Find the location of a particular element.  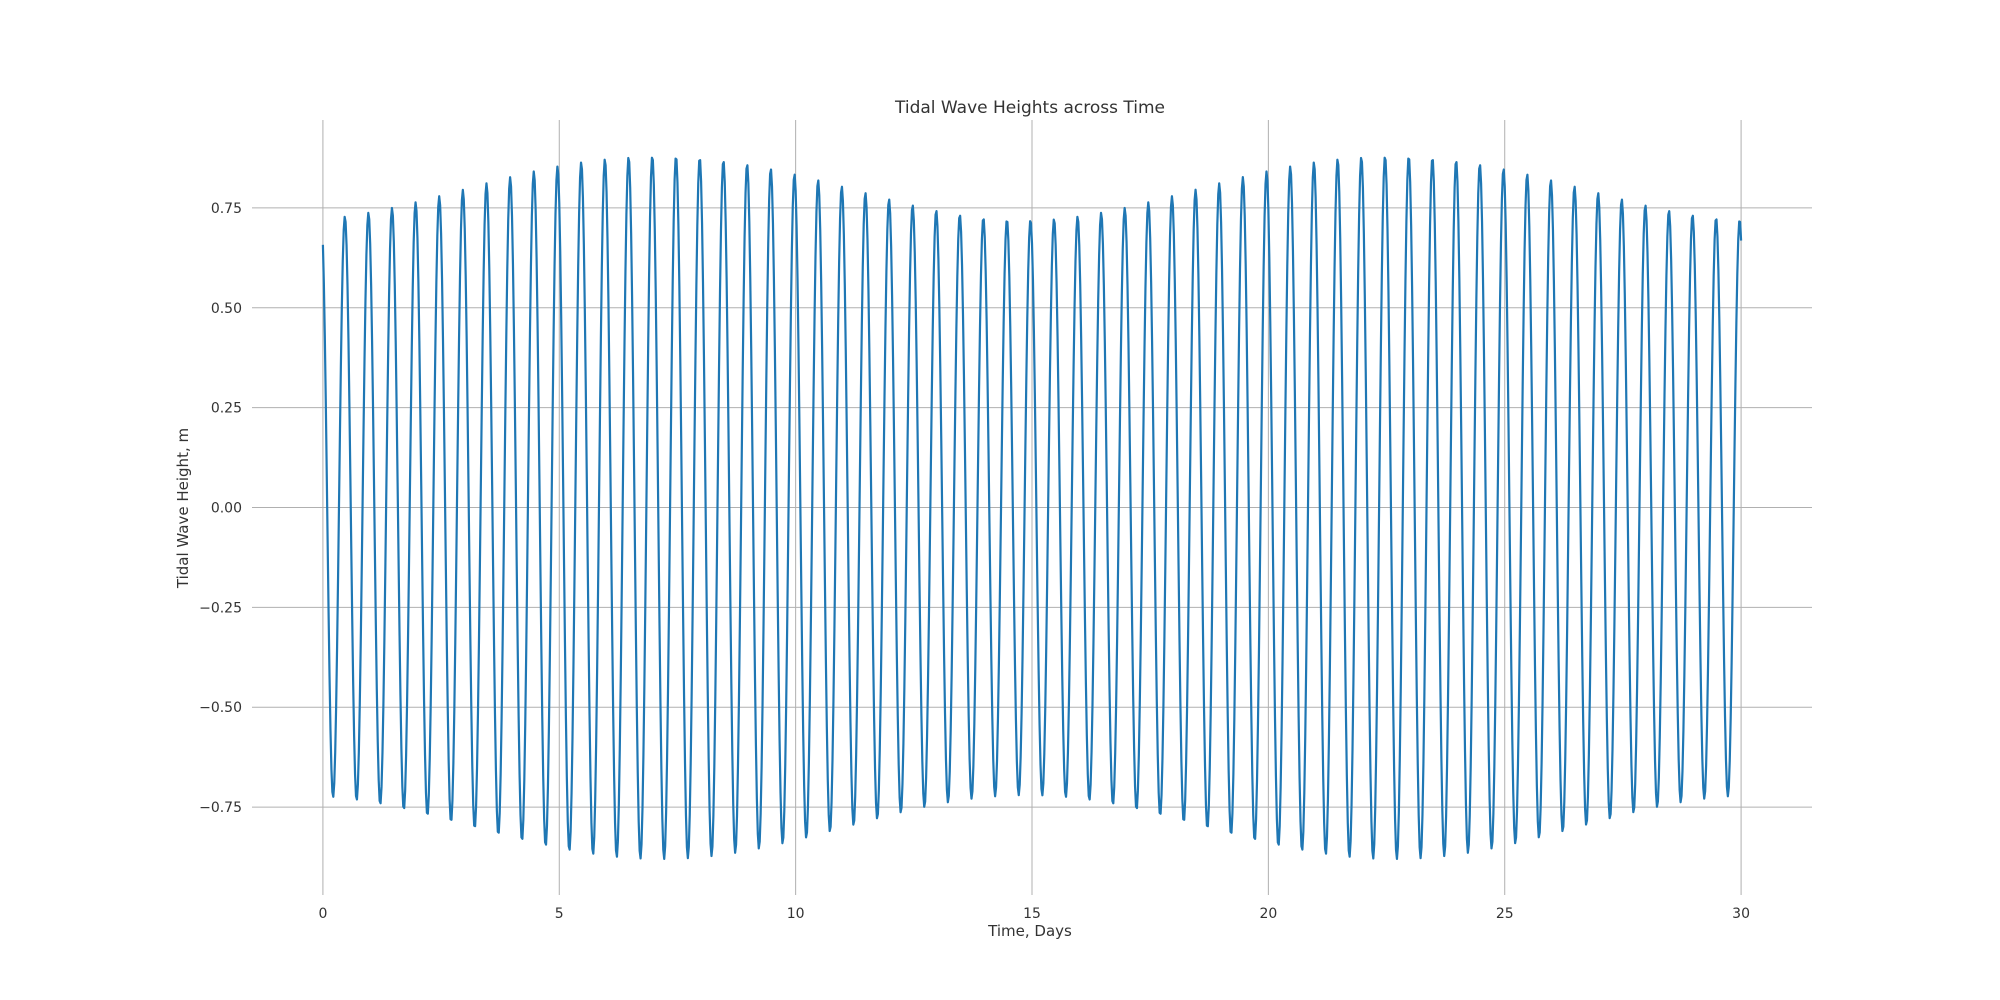

x-axis-title: Time, Days is located at coordinates (1029, 931).